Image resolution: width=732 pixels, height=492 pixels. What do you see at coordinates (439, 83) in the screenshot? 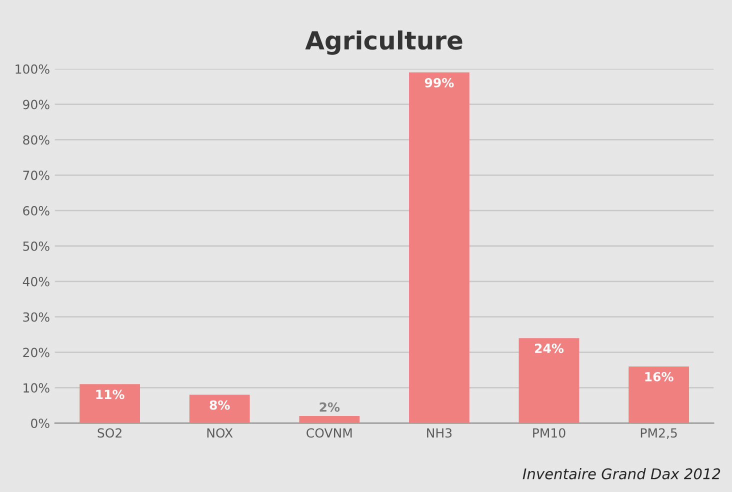
I see `data-label: 99%` at bounding box center [439, 83].